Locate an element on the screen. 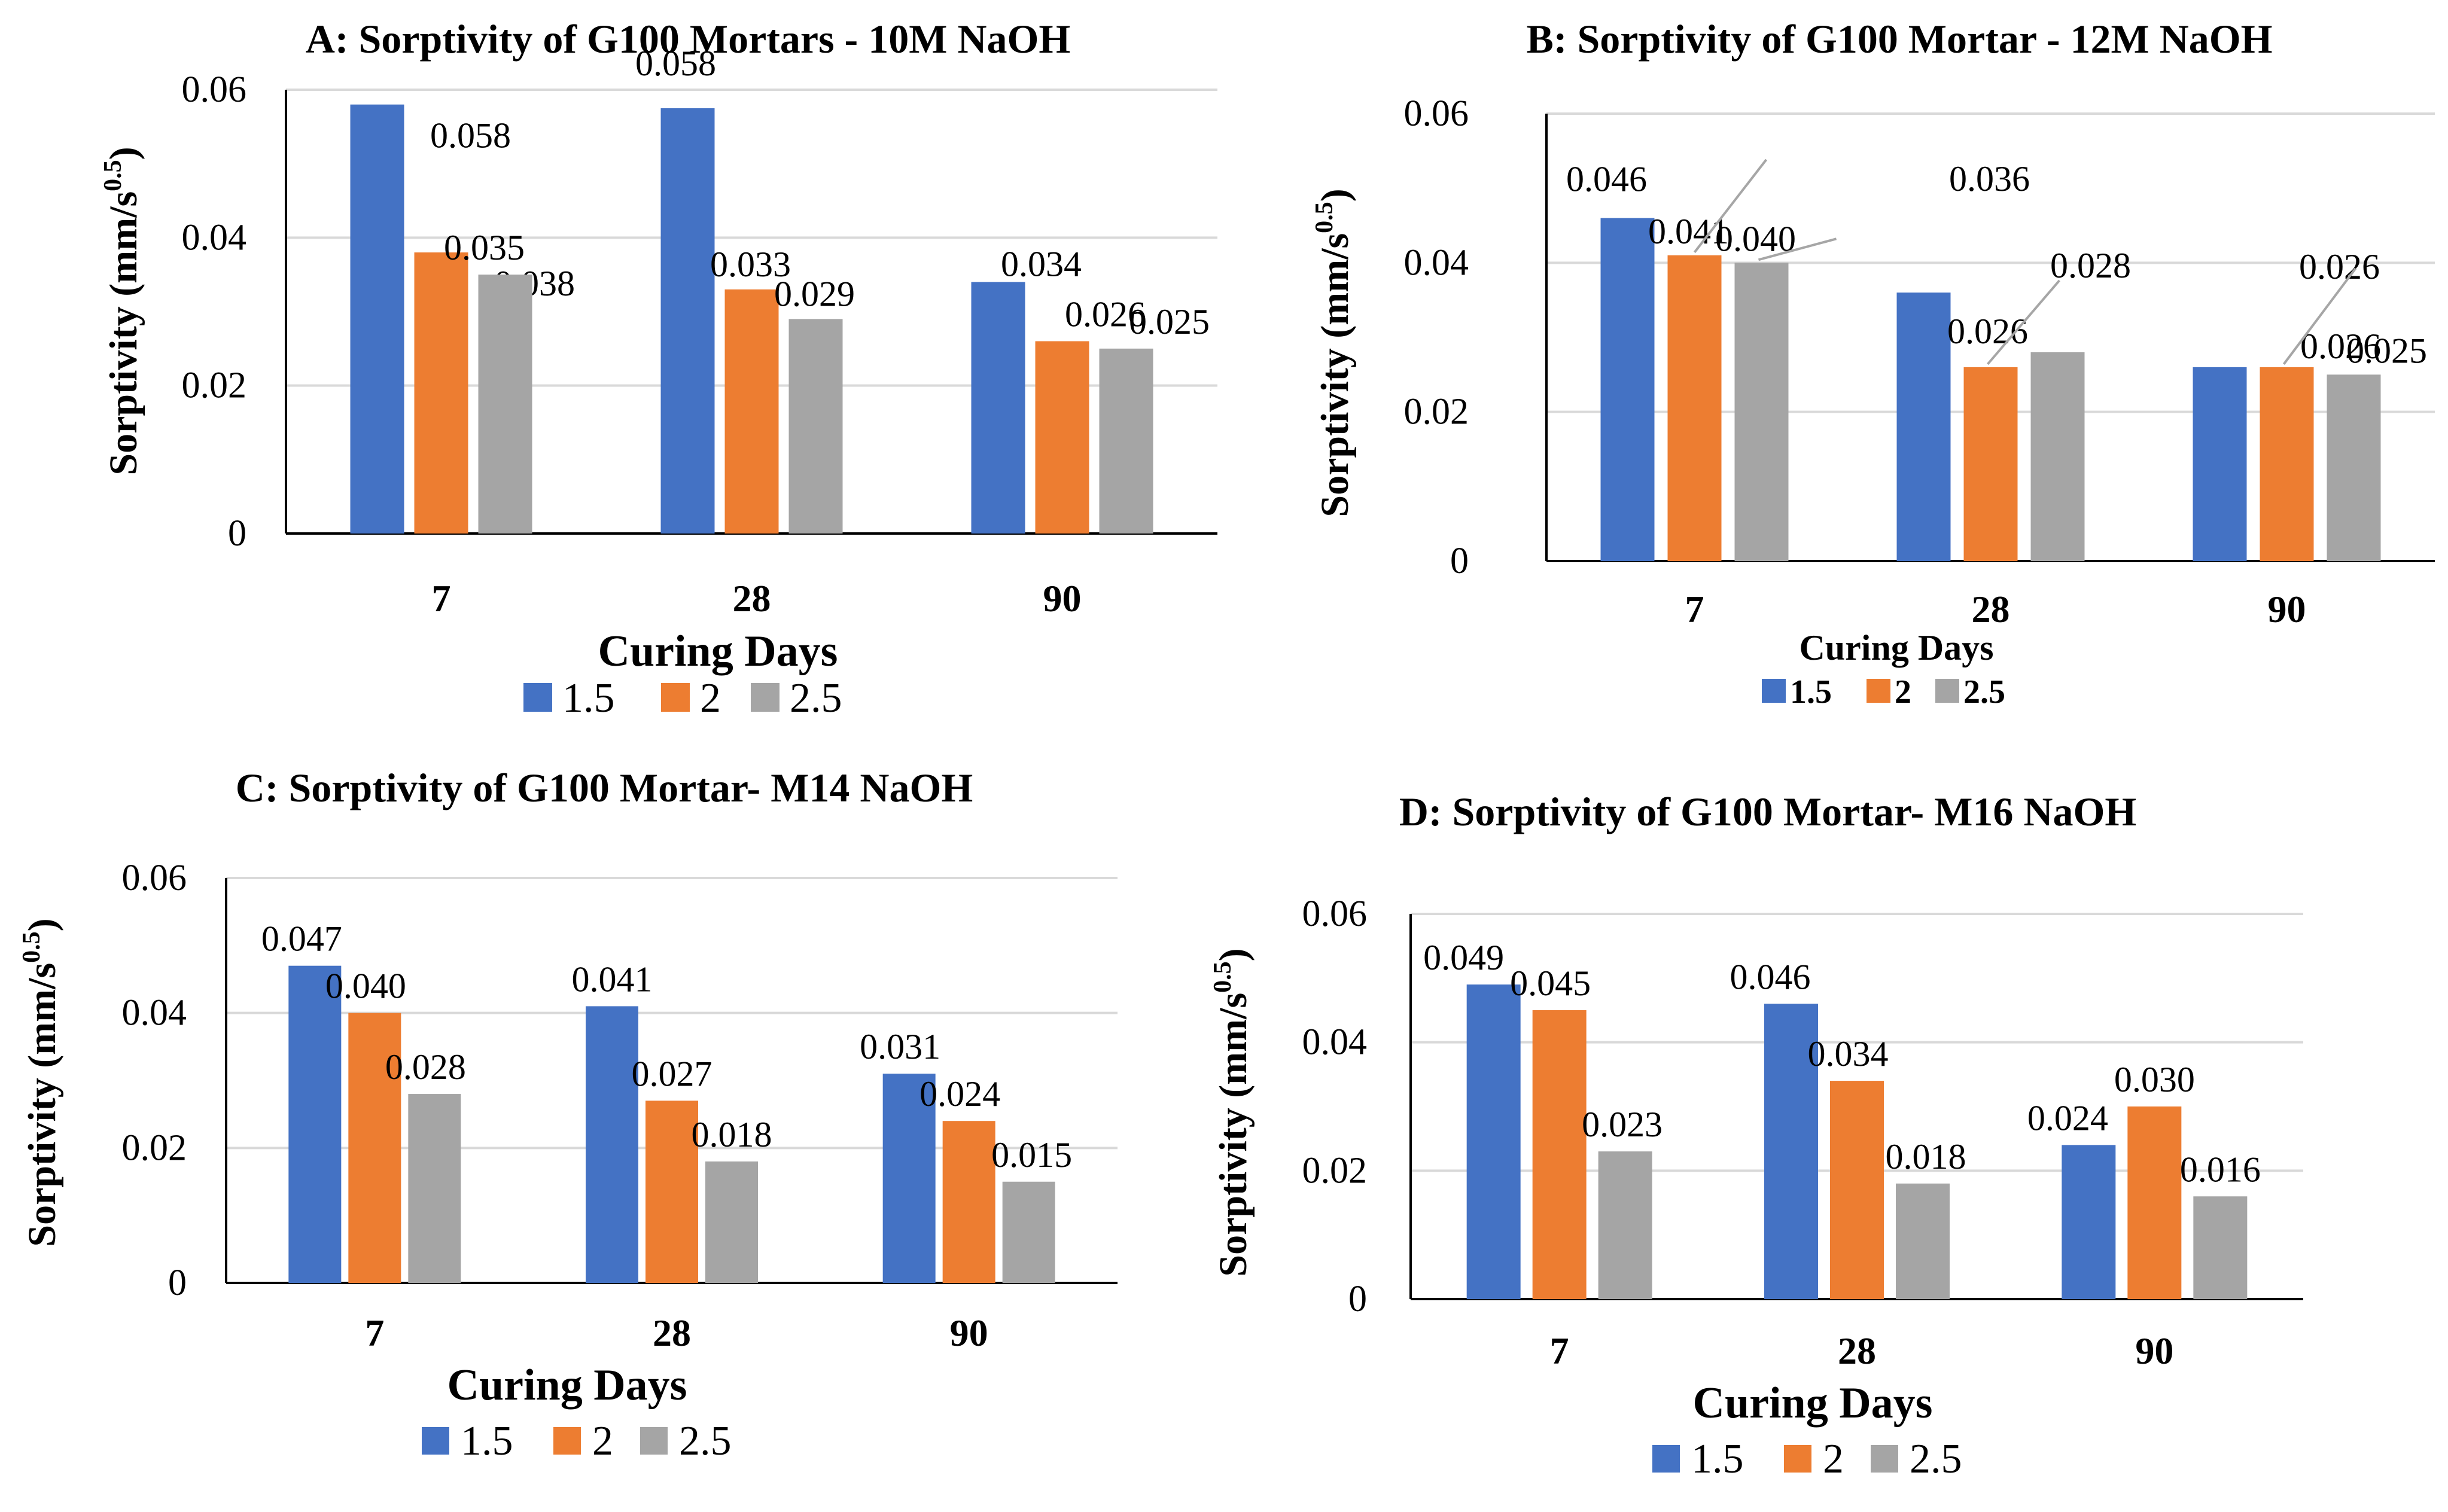 This screenshot has height=1512, width=2448. data-label: 0.049 is located at coordinates (1464, 957).